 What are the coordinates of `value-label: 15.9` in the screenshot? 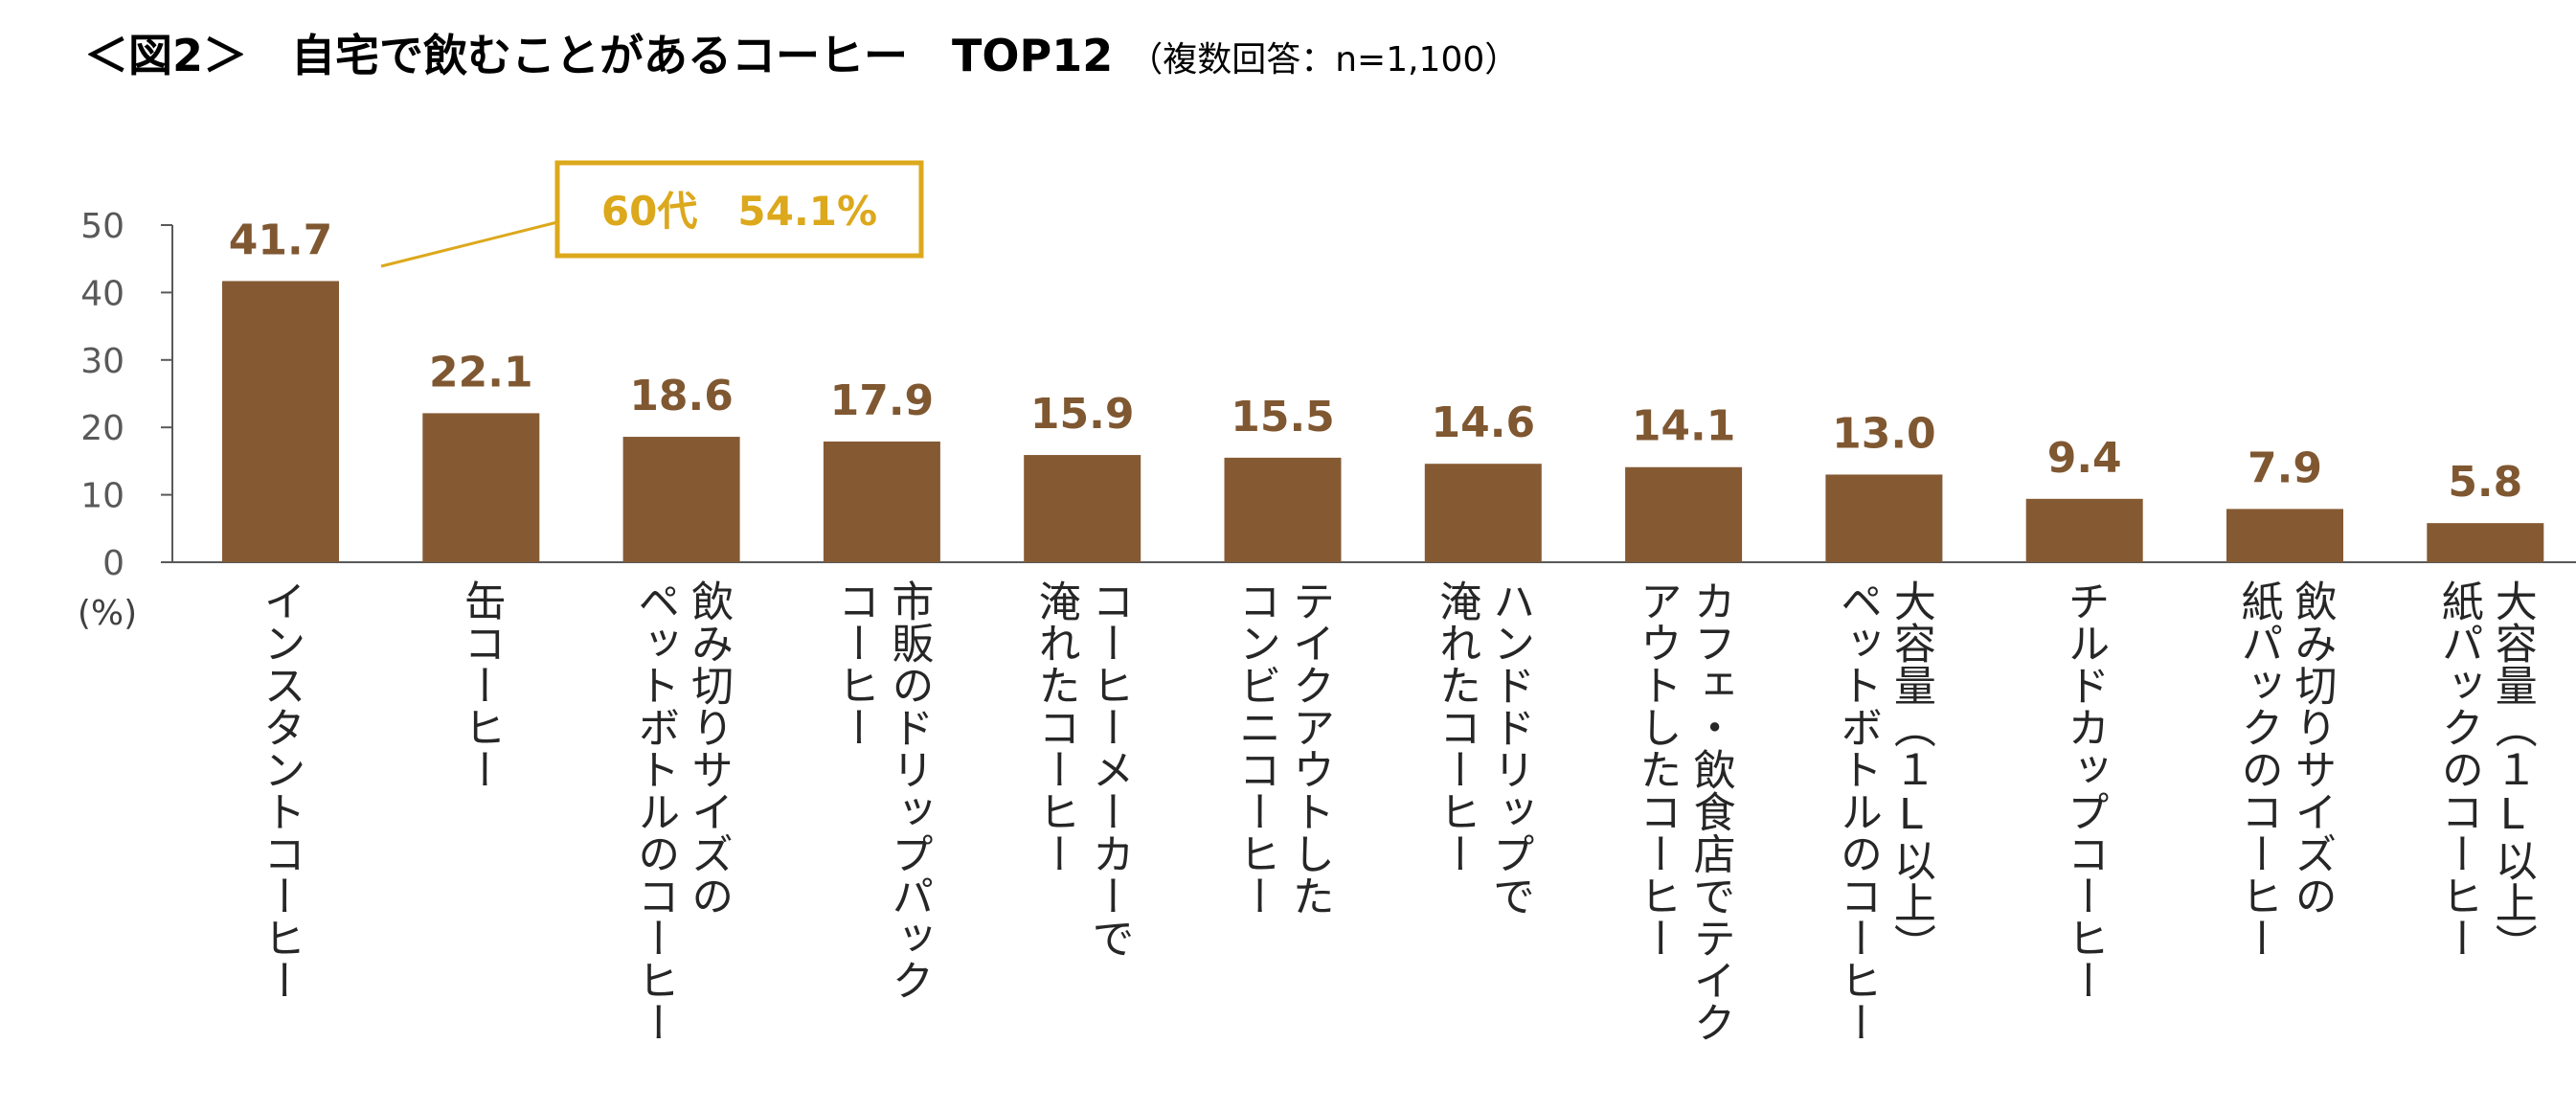 It's located at (1082, 414).